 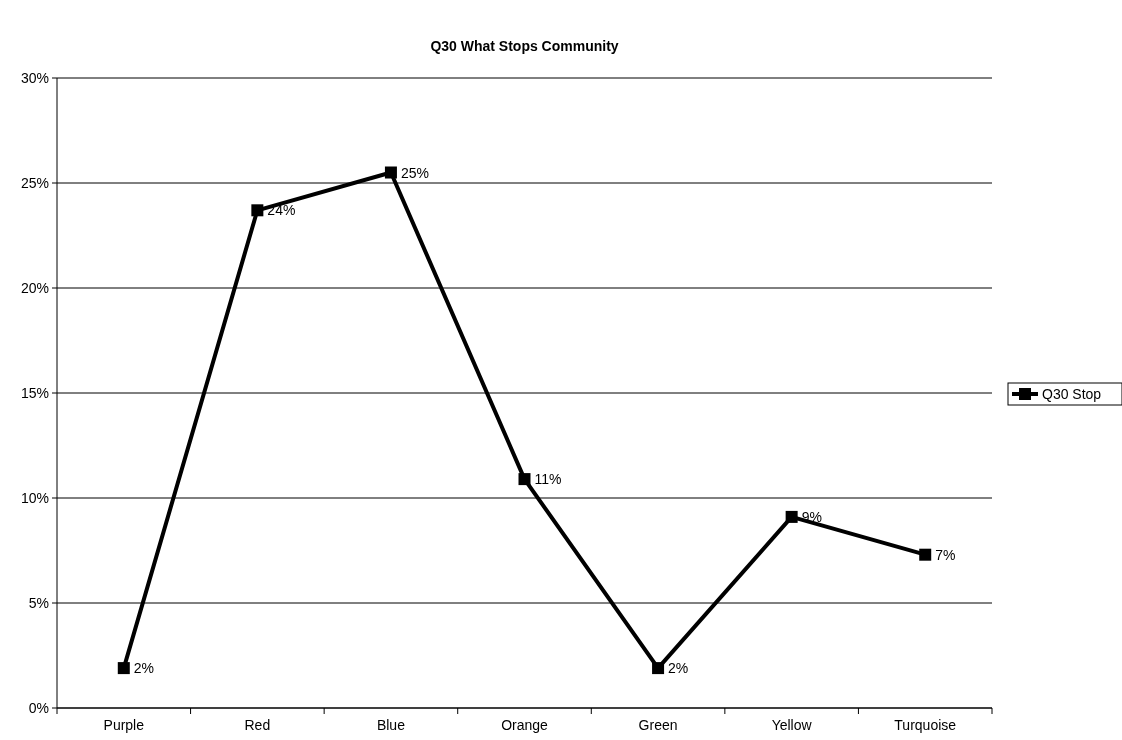 I want to click on chart-title: Q30 What Stops Community, so click(x=524, y=46).